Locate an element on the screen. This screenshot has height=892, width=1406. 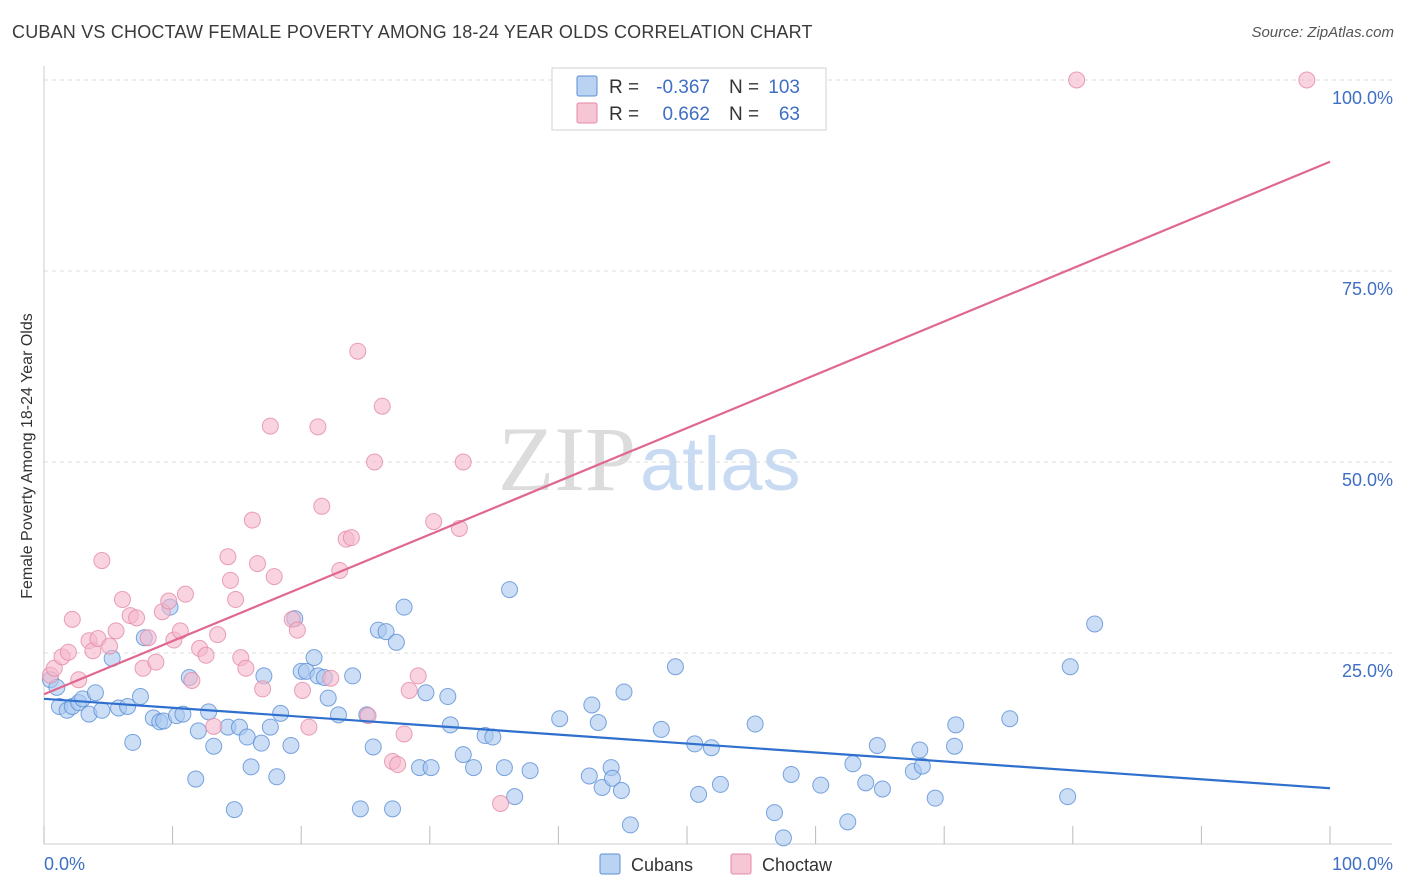
choctaw-r-label: R = is located at coordinates (624, 114).